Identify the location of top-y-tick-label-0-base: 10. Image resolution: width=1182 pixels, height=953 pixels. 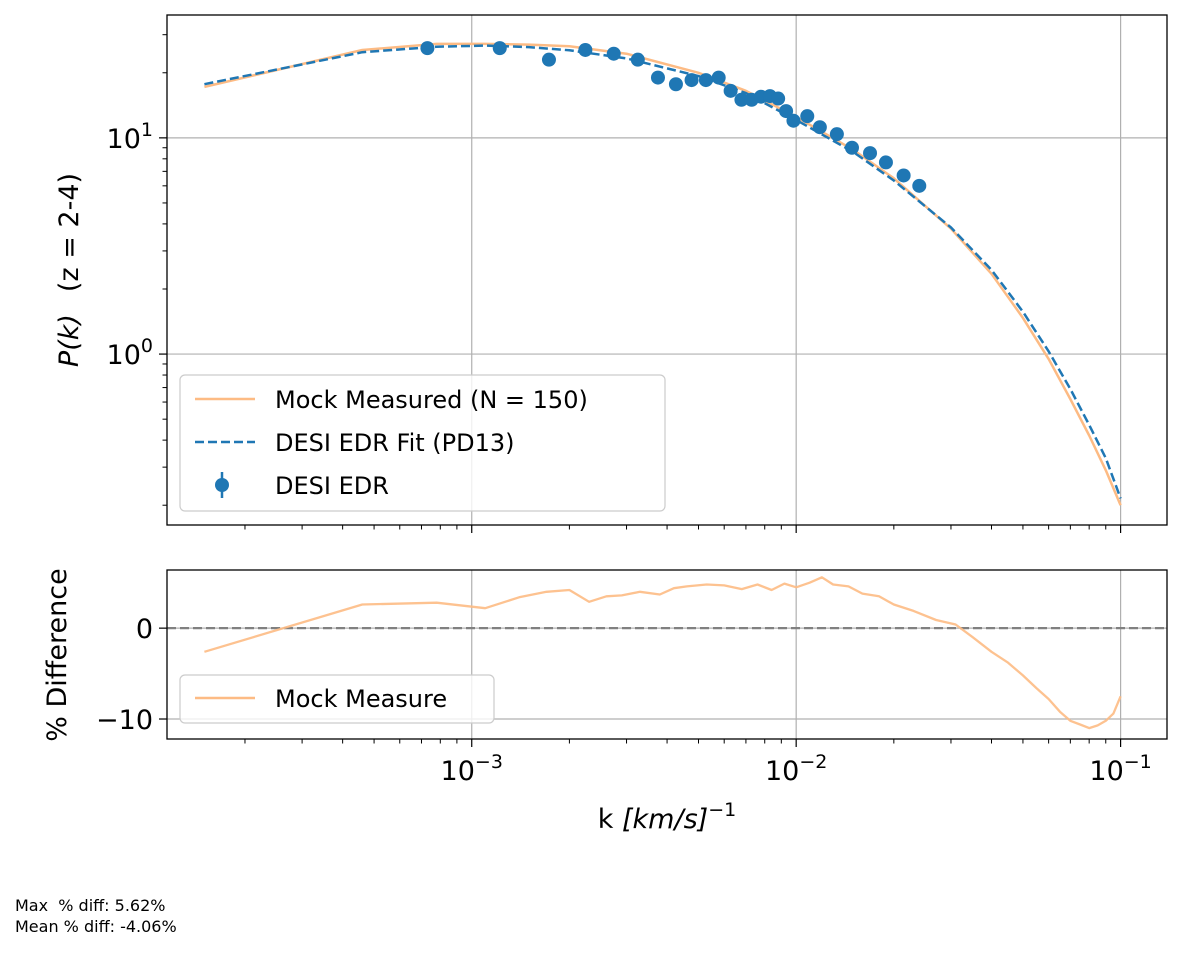
(124, 355).